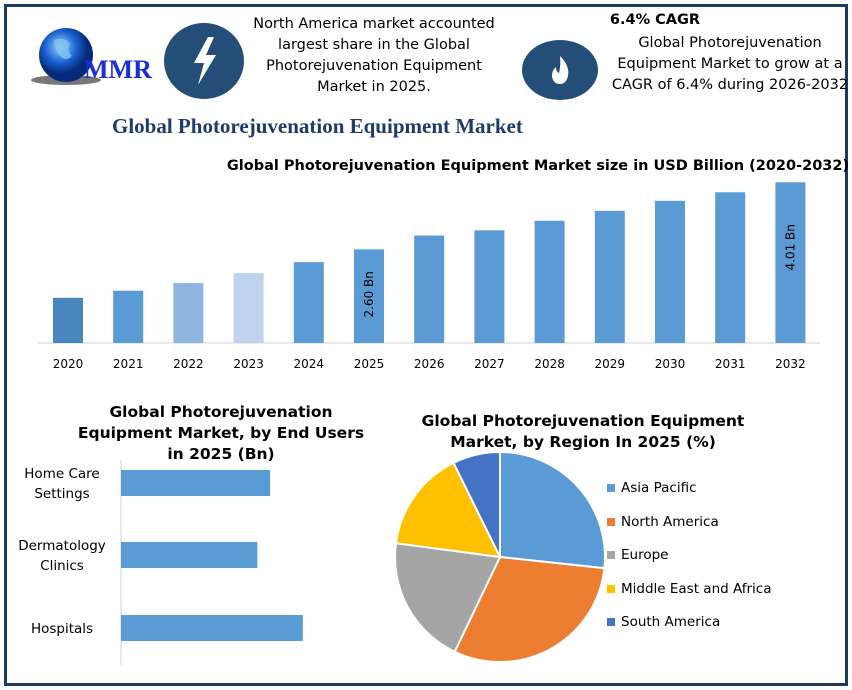 This screenshot has width=852, height=690. Describe the element at coordinates (309, 364) in the screenshot. I see `x-tick-label: 2024` at that location.